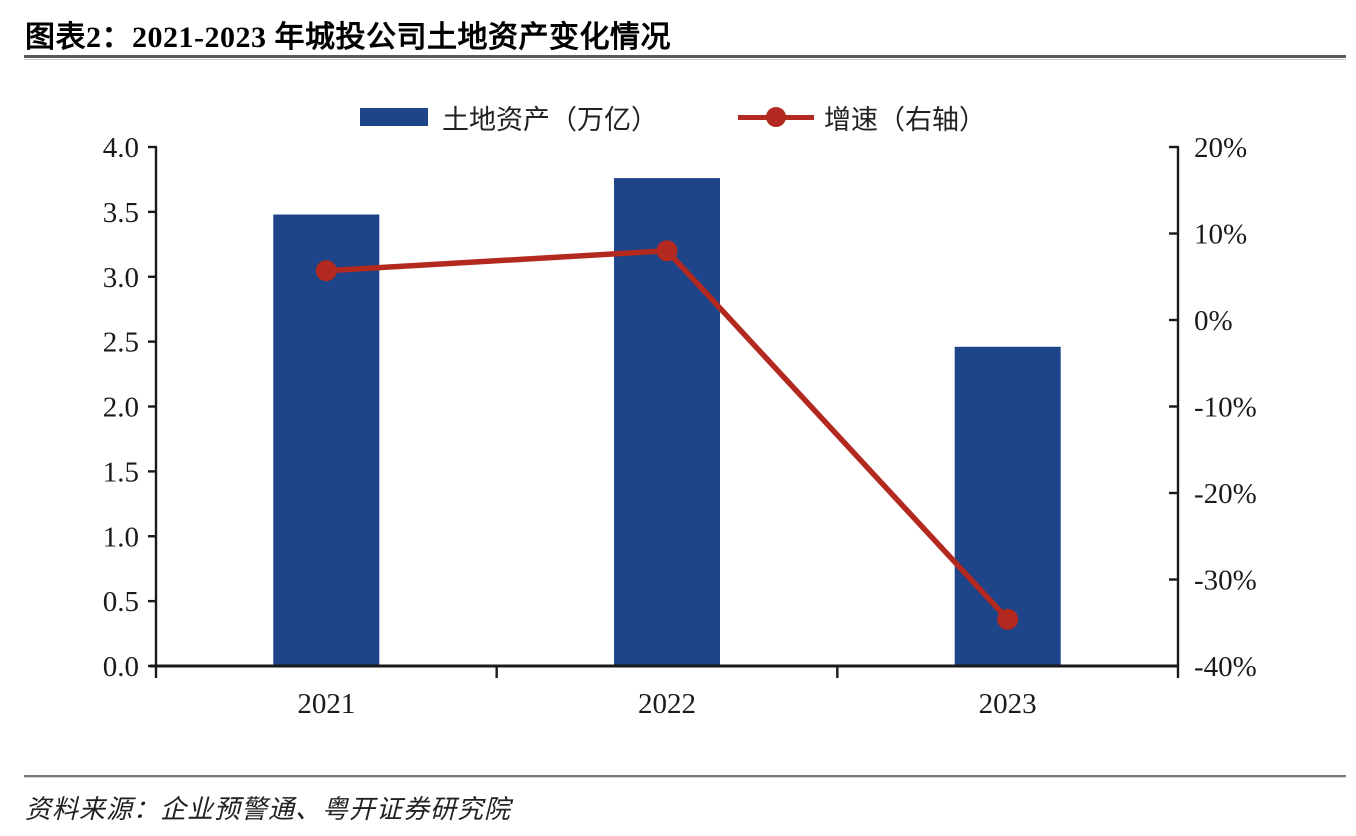 The width and height of the screenshot is (1356, 836). What do you see at coordinates (1225, 494) in the screenshot?
I see `right-axis-tick-label: -20%` at bounding box center [1225, 494].